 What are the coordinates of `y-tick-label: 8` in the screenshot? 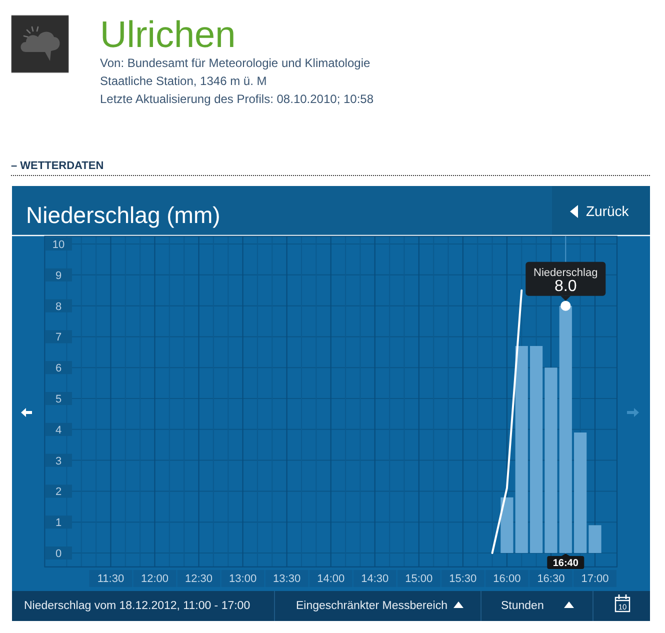 It's located at (58, 306).